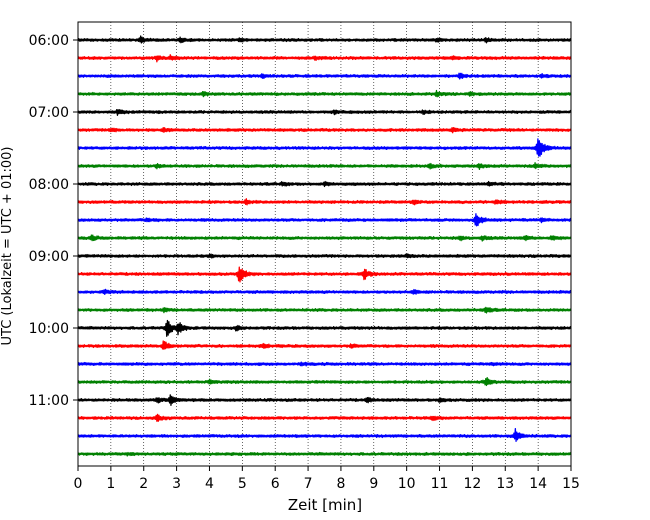 The width and height of the screenshot is (650, 520). What do you see at coordinates (7, 246) in the screenshot?
I see `y-axis-title: UTC (Lokalzeit = UTC + 01:00)` at bounding box center [7, 246].